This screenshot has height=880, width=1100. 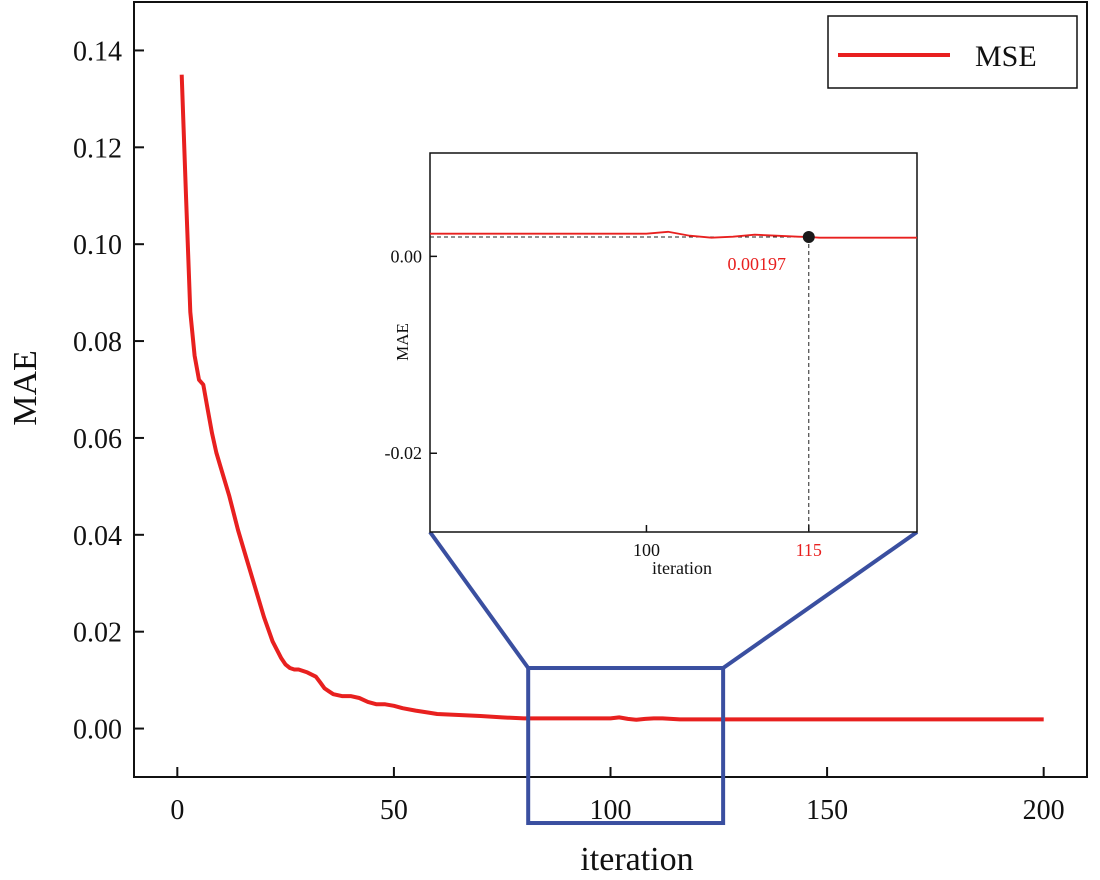 I want to click on legend-label-mse: MSE, so click(x=1006, y=56).